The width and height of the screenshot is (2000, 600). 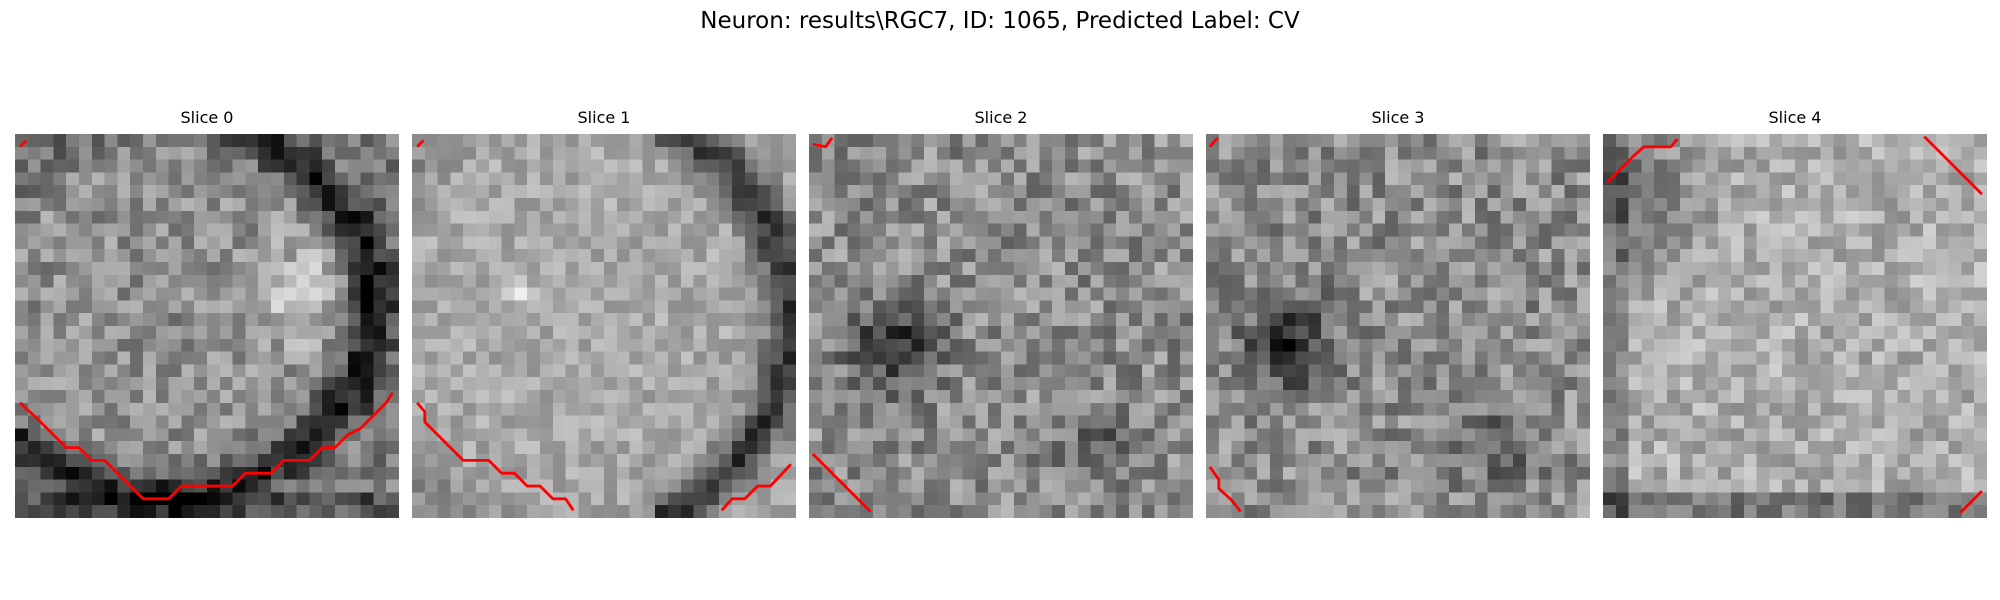 I want to click on slice-title: Slice 1, so click(x=604, y=117).